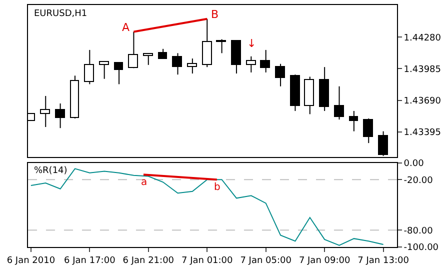  What do you see at coordinates (324, 261) in the screenshot?
I see `x-tick-label: 7 Jan 09:00` at bounding box center [324, 261].